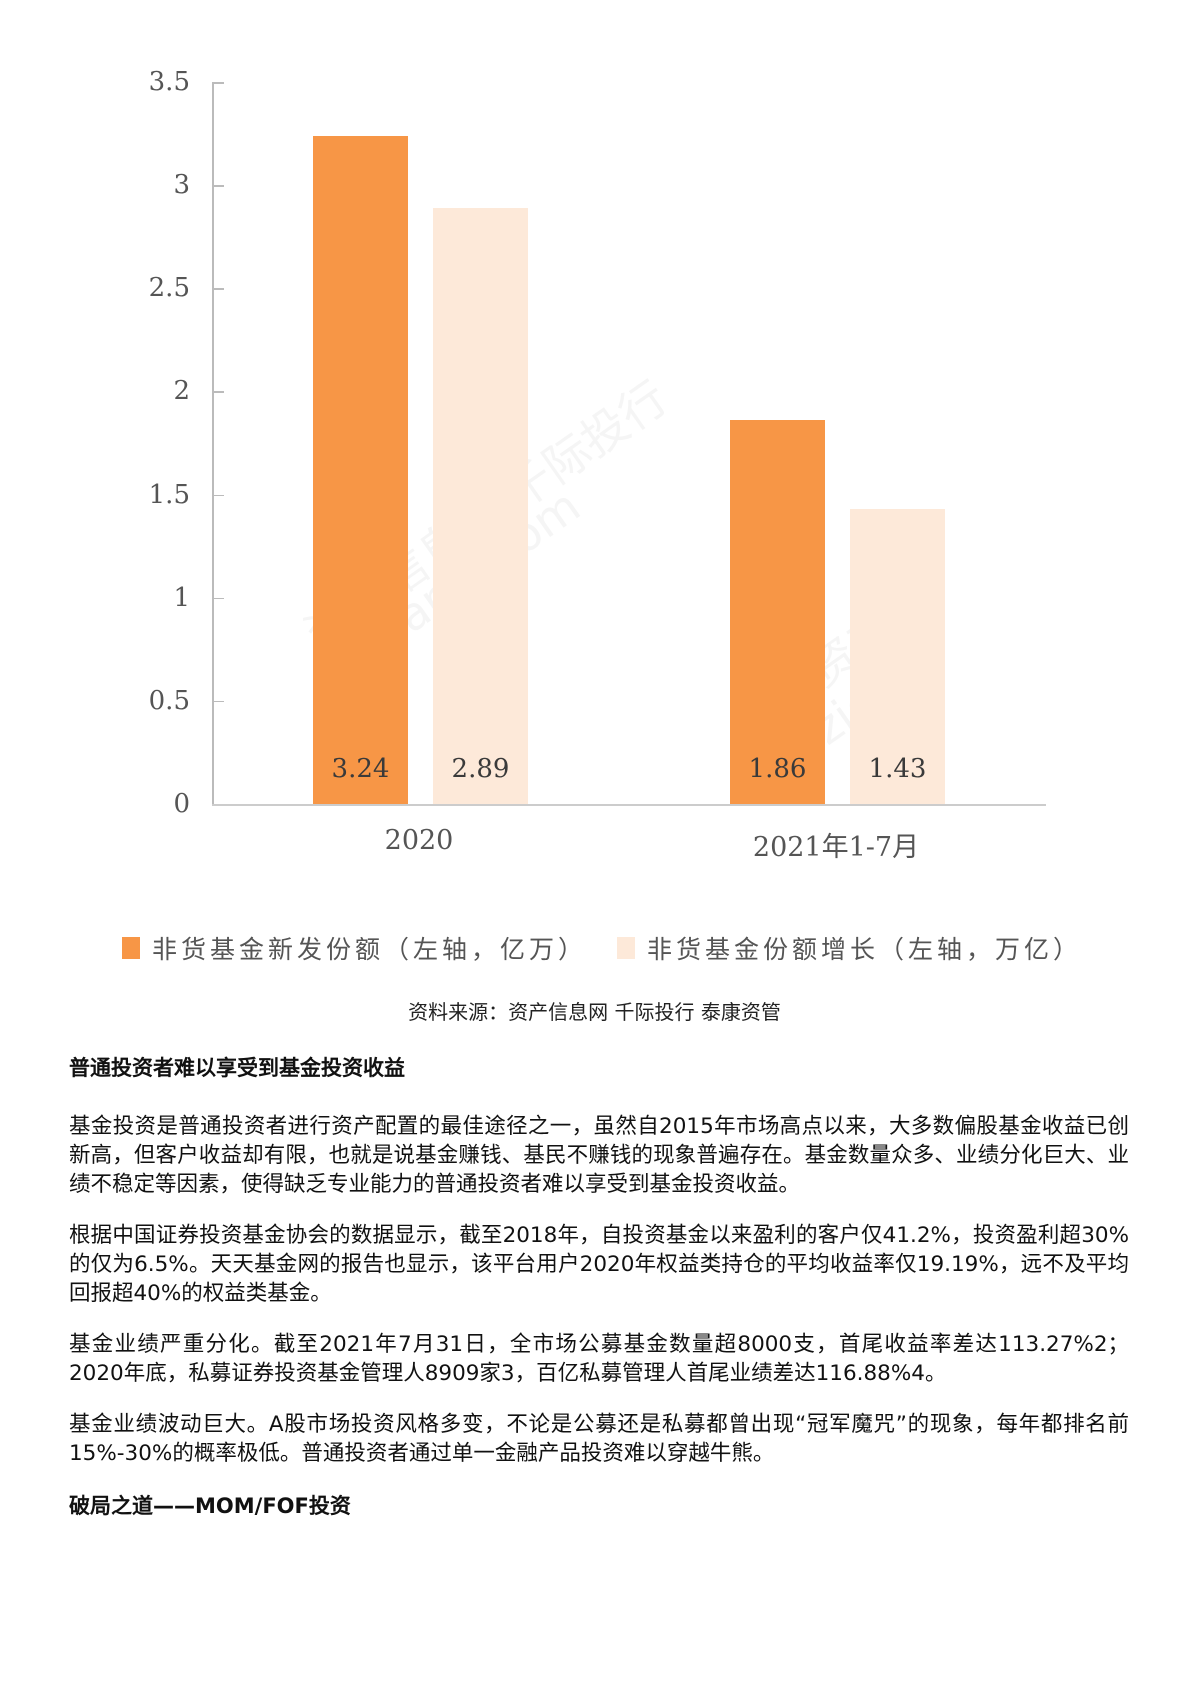 Image resolution: width=1189 pixels, height=1683 pixels. I want to click on x-label-2021: 2021年1-7月, so click(836, 847).